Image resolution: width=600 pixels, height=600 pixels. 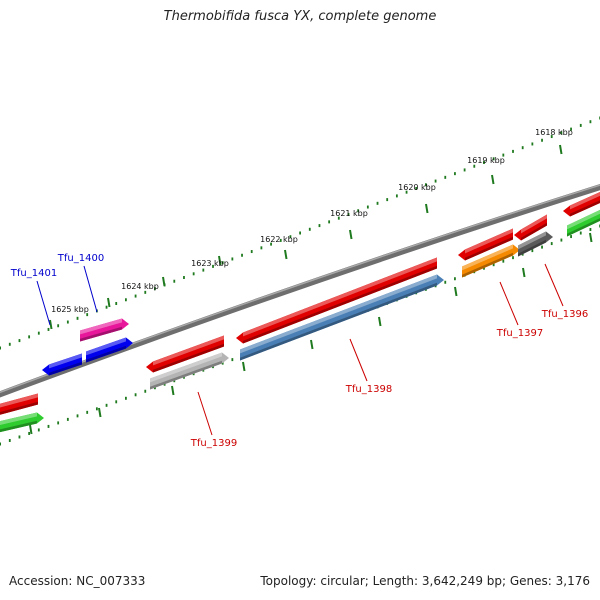 I want to click on gene-feature-body, so click(x=22, y=423).